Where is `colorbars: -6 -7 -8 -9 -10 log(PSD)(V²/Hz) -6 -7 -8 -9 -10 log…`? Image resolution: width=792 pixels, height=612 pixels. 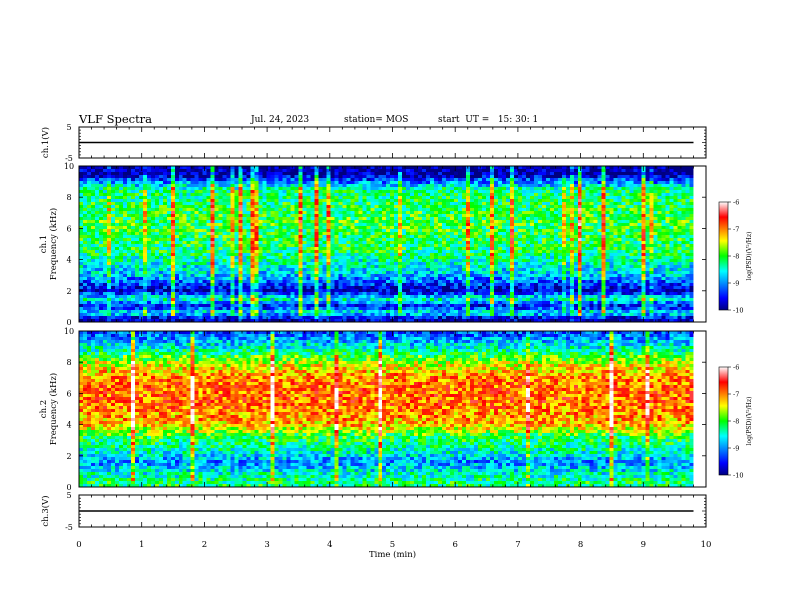 colorbars: -6 -7 -8 -9 -10 log(PSD)(V²/Hz) -6 -7 -8 -9 -10 log… is located at coordinates (735, 339).